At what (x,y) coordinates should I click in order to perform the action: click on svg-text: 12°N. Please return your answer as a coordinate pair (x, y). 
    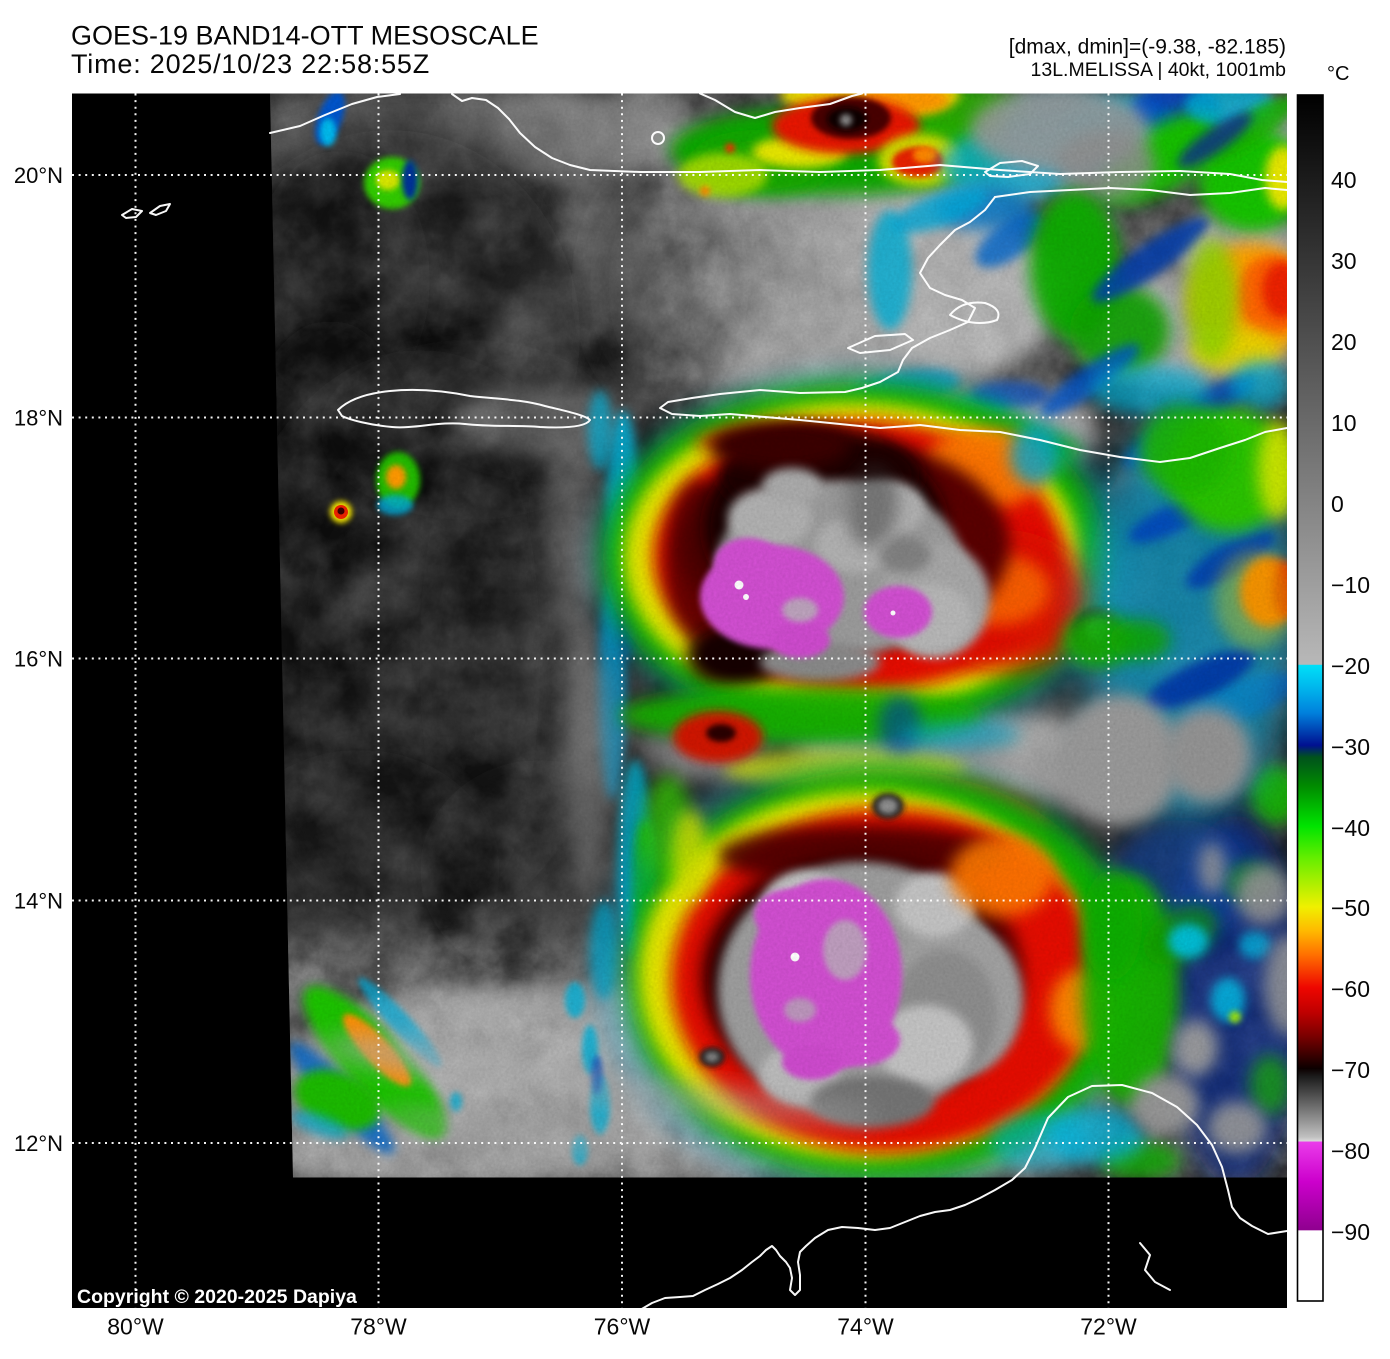
    Looking at the image, I should click on (38, 1143).